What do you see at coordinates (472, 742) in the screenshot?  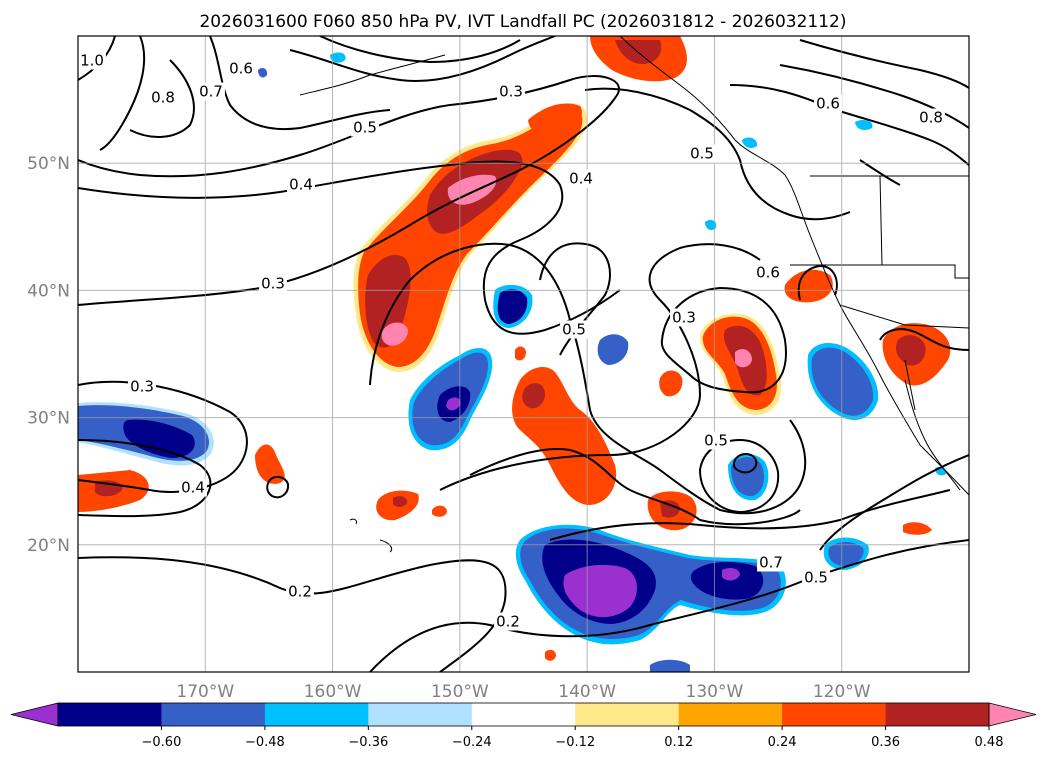 I see `colorbar-tick-label: −0.24` at bounding box center [472, 742].